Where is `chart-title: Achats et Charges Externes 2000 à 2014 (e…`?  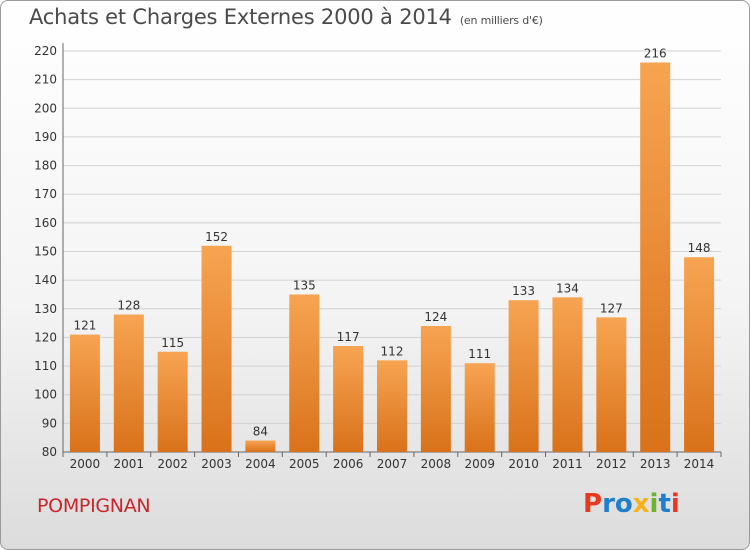
chart-title: Achats et Charges Externes 2000 à 2014 (e… is located at coordinates (286, 17).